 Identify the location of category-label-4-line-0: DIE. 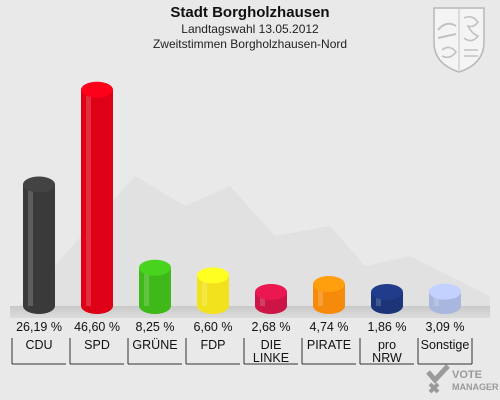
(271, 345).